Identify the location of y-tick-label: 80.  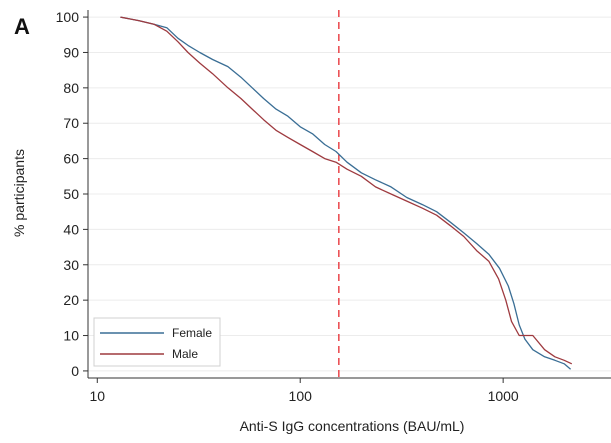
(71, 88).